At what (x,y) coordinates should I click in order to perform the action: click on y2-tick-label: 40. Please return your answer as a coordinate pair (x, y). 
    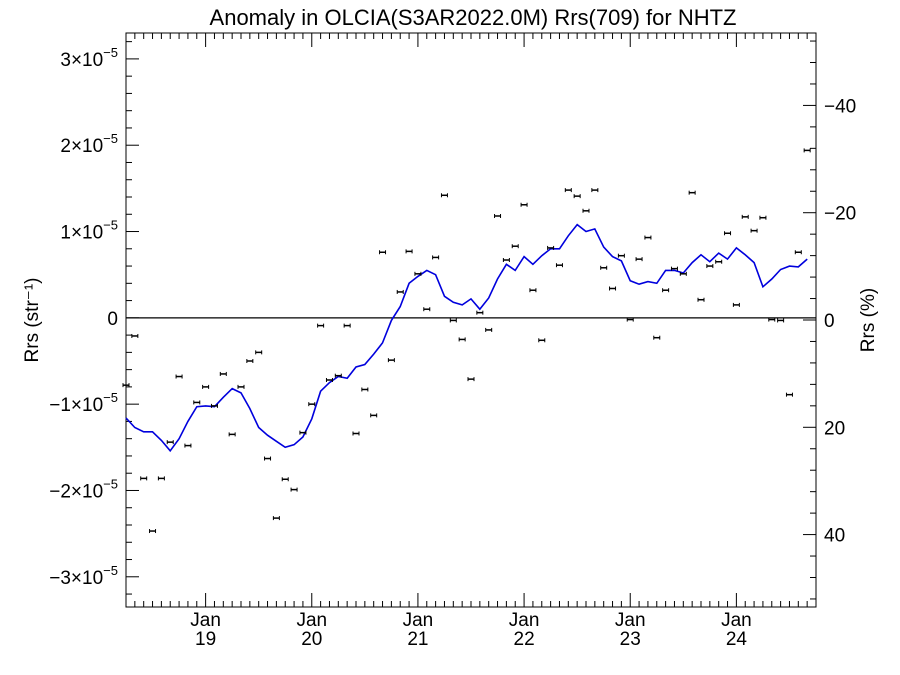
    Looking at the image, I should click on (834, 536).